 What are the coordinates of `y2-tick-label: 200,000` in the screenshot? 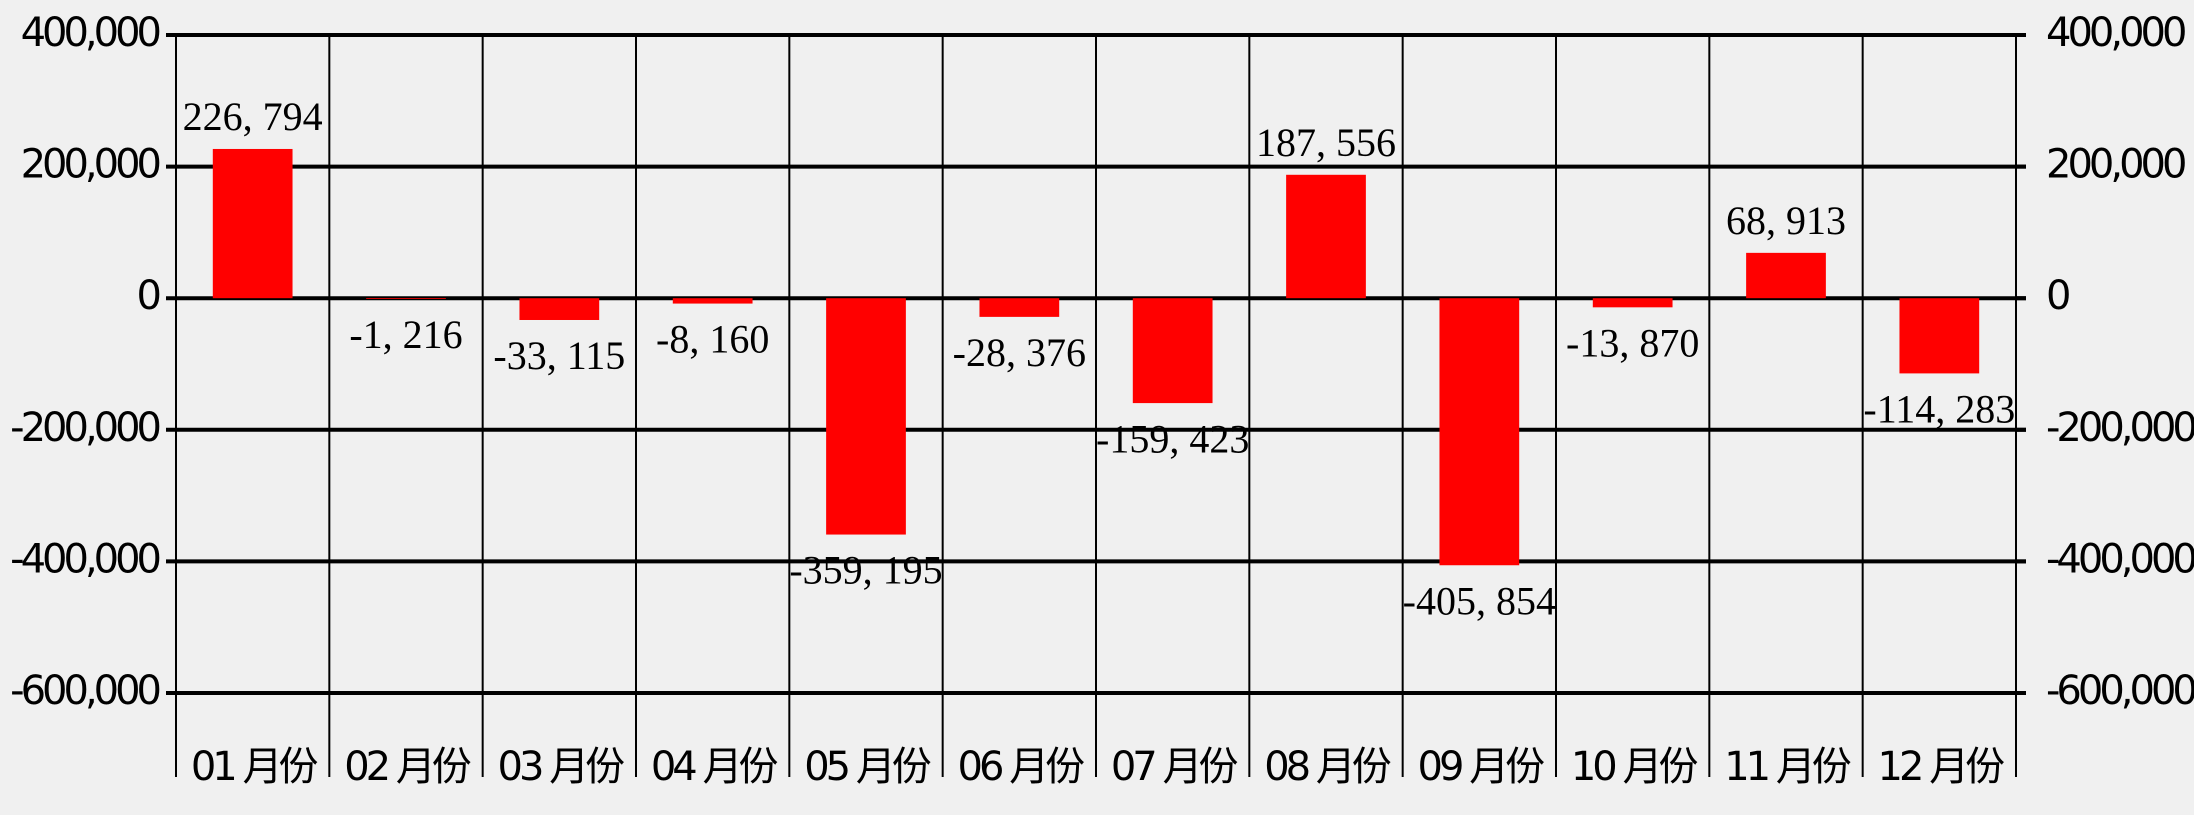 It's located at (2115, 165).